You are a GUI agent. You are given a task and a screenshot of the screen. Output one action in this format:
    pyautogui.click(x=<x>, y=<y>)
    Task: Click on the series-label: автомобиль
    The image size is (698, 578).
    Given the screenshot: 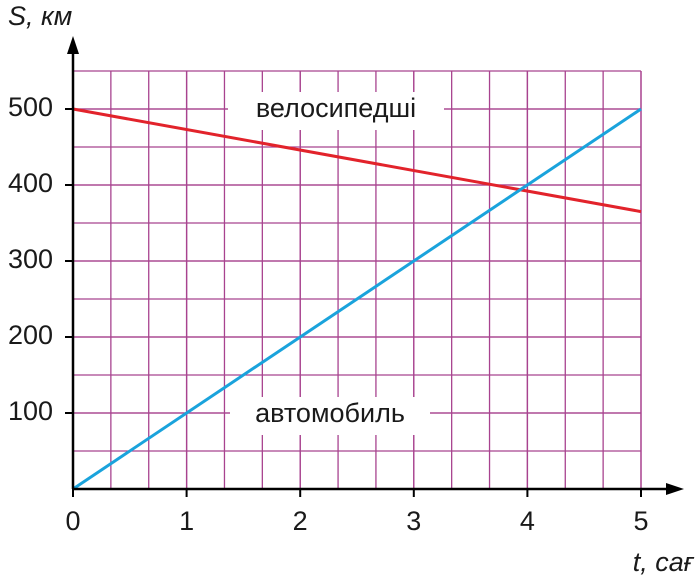 What is the action you would take?
    pyautogui.click(x=330, y=413)
    